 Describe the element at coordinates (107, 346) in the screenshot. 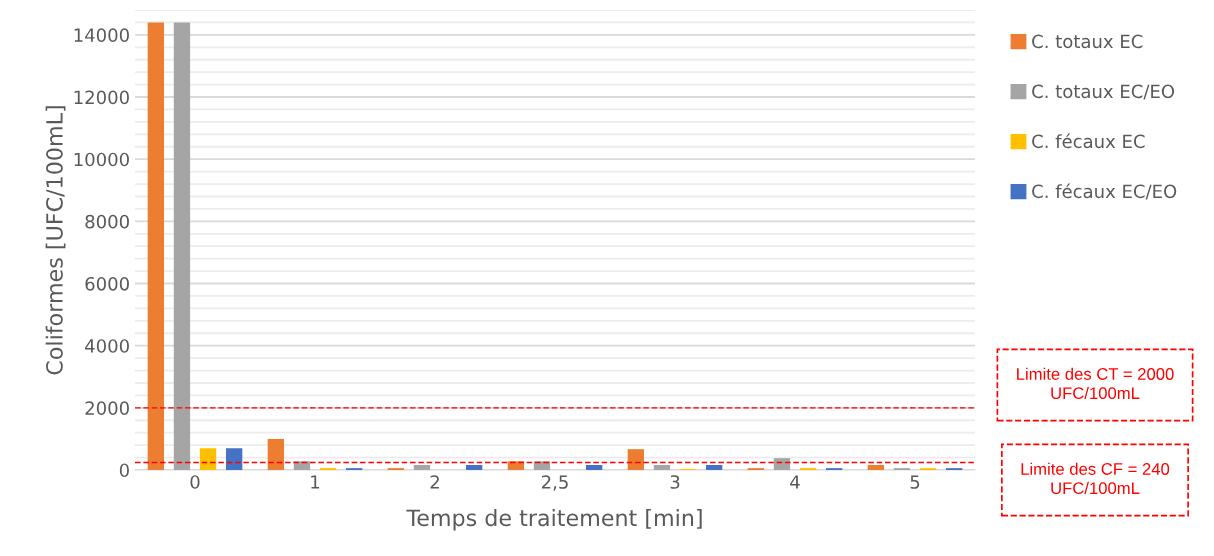

I see `y-tick-label: 4000` at that location.